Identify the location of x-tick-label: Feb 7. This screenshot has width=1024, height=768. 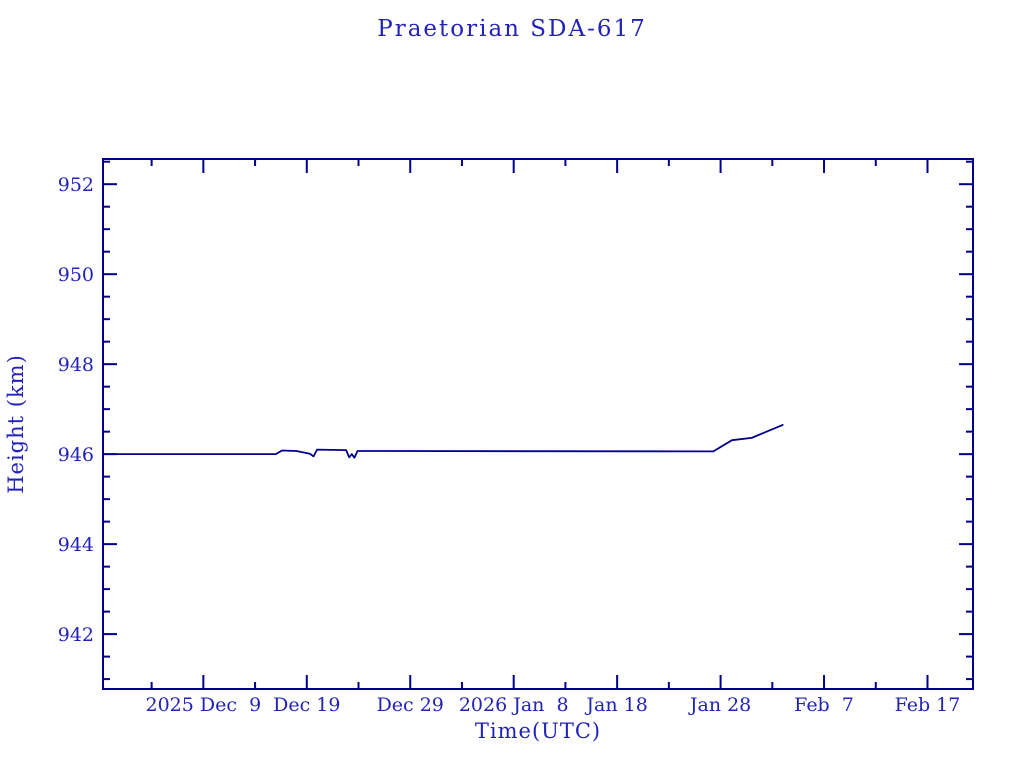
(824, 705).